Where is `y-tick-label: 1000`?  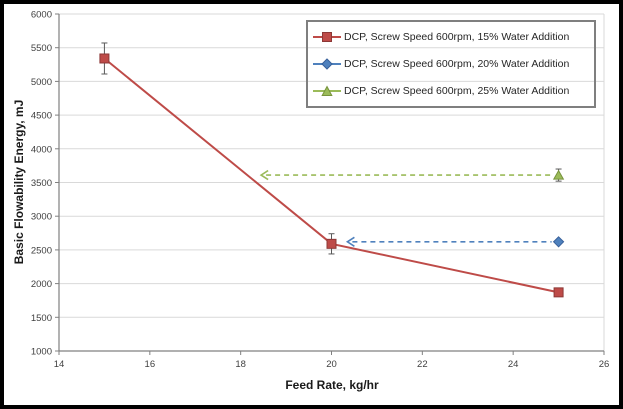 y-tick-label: 1000 is located at coordinates (41, 352).